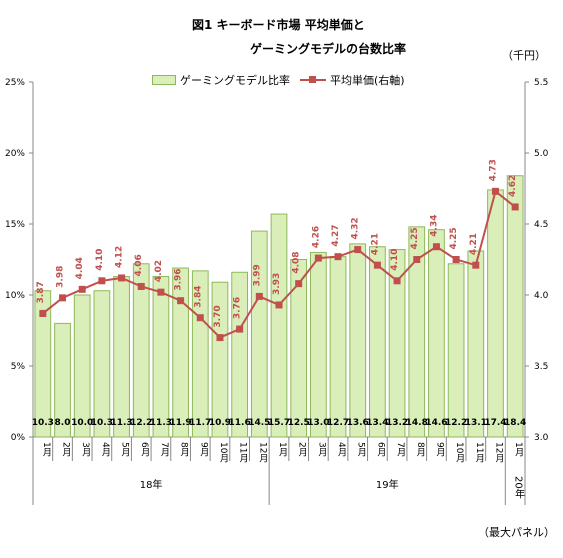 The image size is (563, 558). I want to click on year-label: 20年, so click(519, 488).